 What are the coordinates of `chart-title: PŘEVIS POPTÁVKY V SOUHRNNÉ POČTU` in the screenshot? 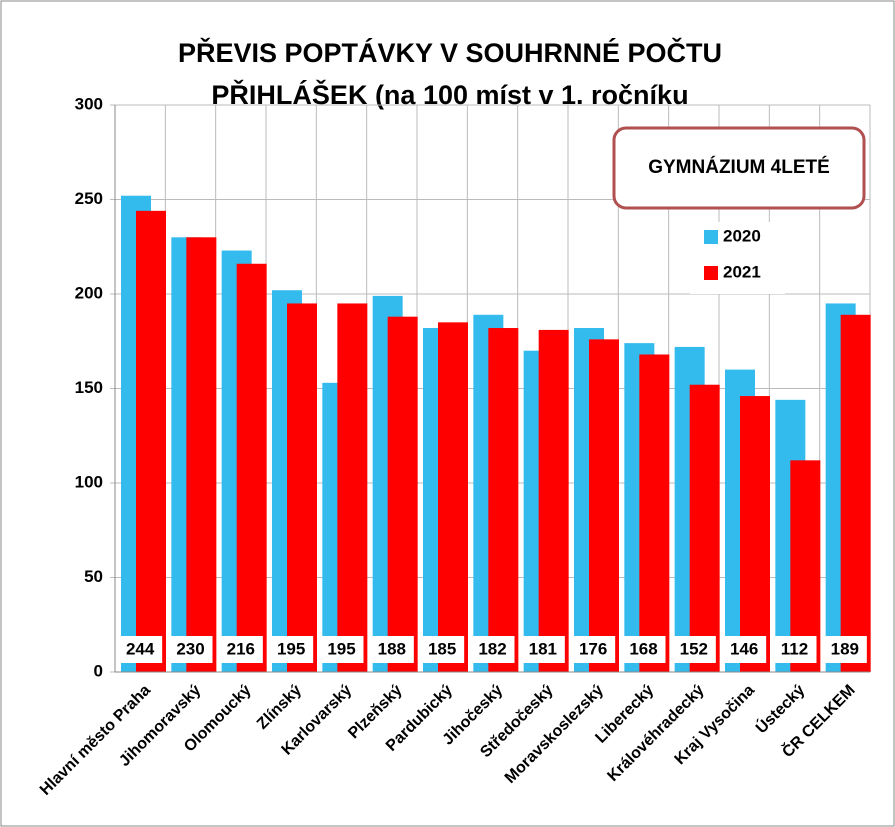 It's located at (450, 52).